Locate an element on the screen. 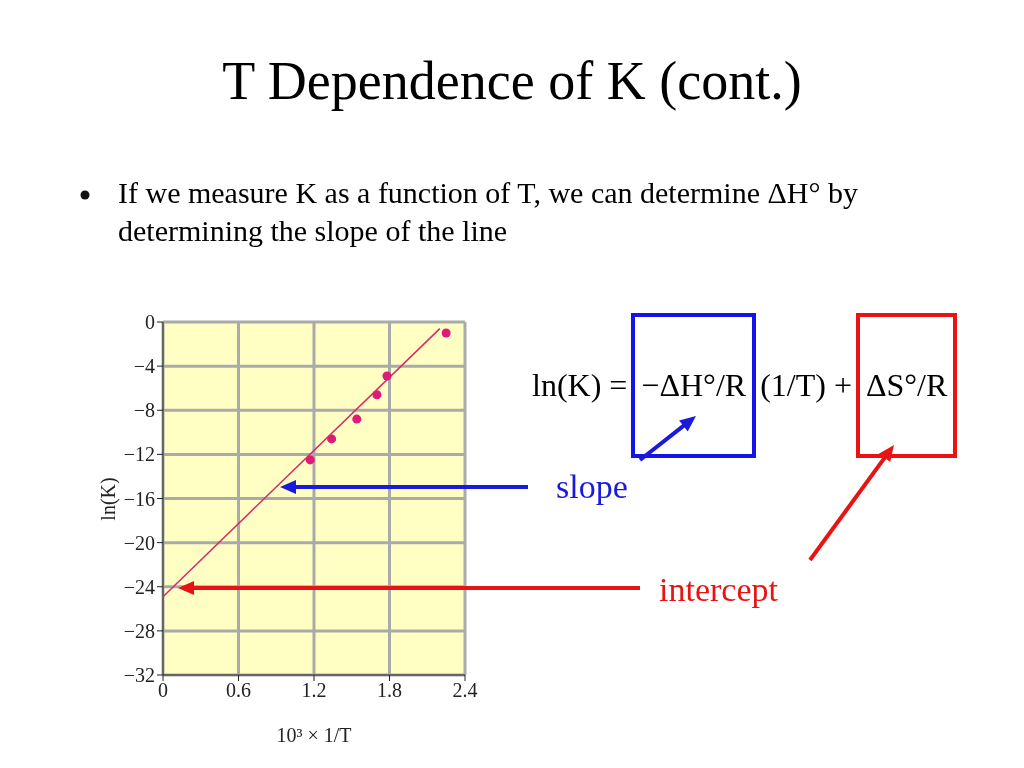 This screenshot has width=1024, height=768. y-tick-label: −24 is located at coordinates (139, 586).